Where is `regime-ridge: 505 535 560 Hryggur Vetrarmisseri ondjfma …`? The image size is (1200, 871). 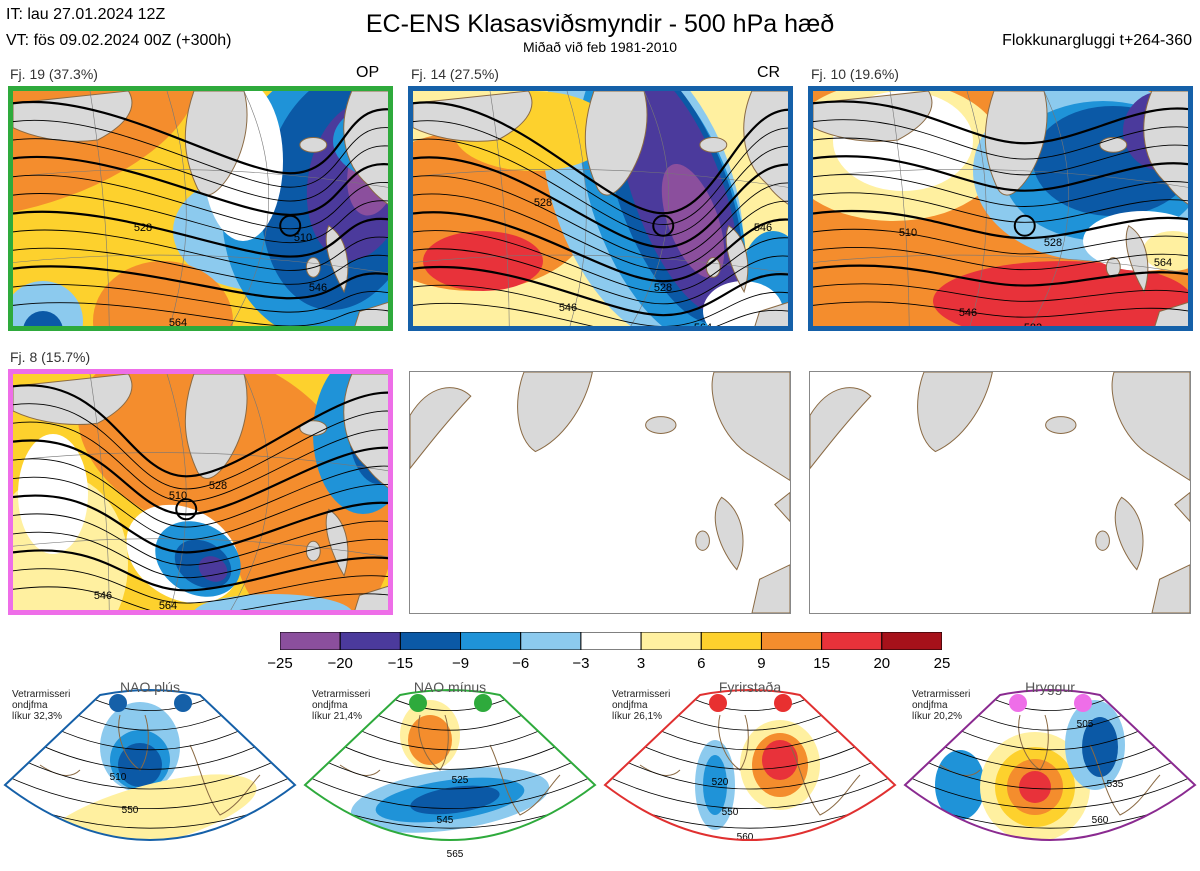
regime-ridge: 505 535 560 Hryggur Vetrarmisseri ondjfma … is located at coordinates (1050, 773).